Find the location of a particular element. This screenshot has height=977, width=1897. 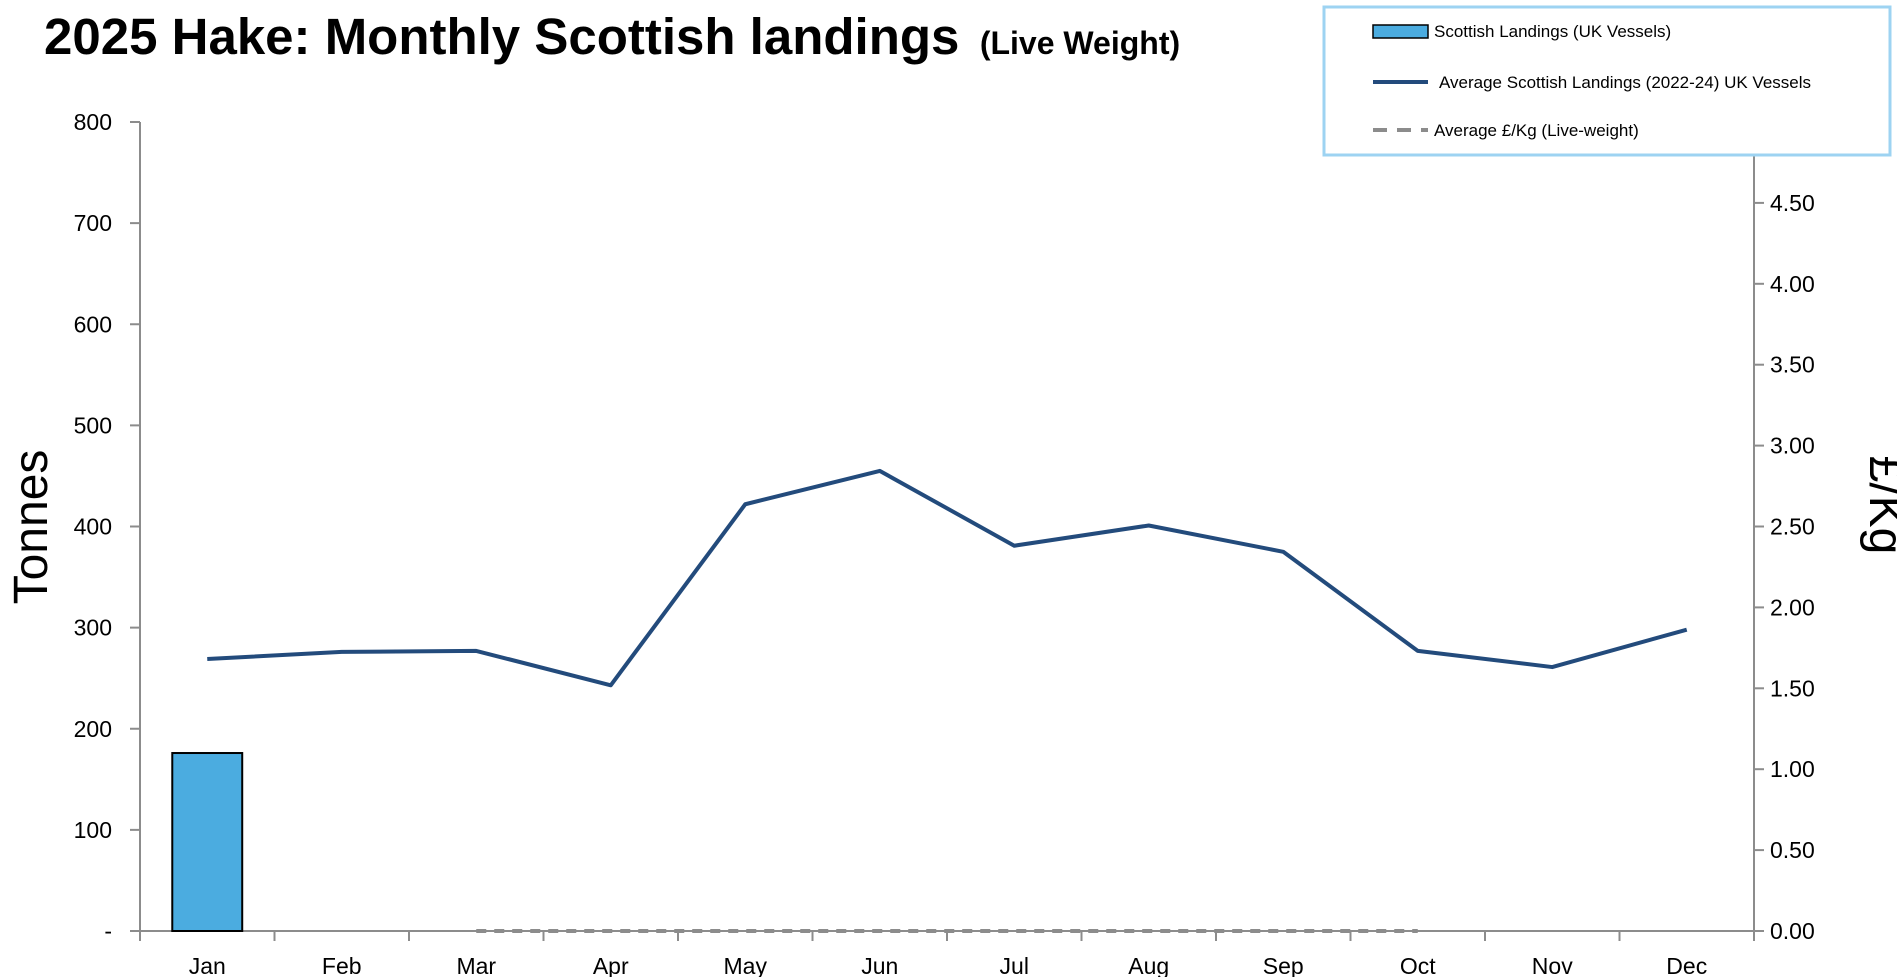

y-tick-label: 300 is located at coordinates (93, 628).